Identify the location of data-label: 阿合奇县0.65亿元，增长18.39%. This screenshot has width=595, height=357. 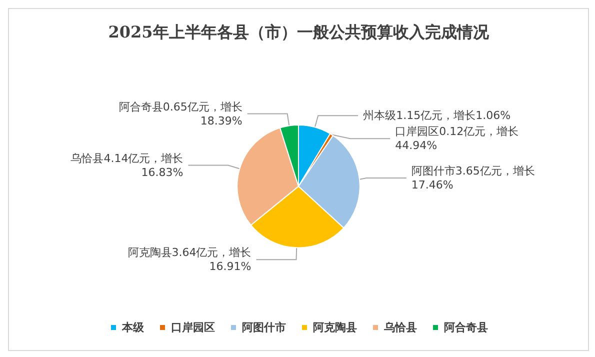
(180, 114).